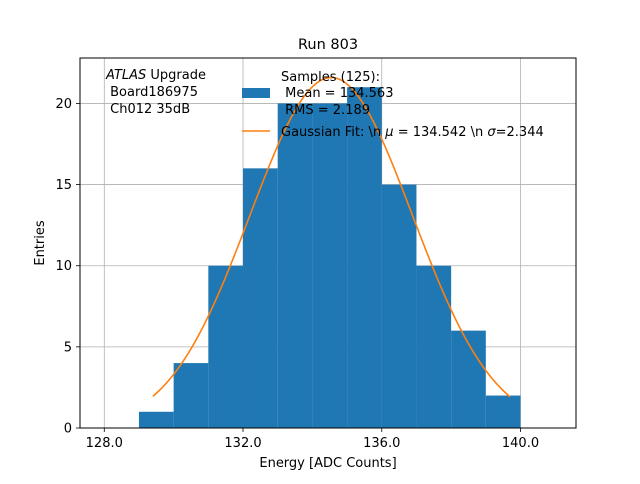  I want to click on legend-histogram-swatch, so click(256, 93).